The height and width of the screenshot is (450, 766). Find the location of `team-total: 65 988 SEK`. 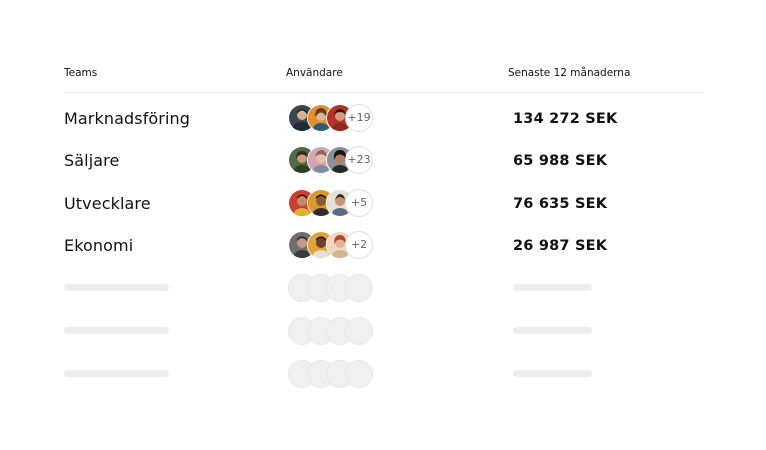

team-total: 65 988 SEK is located at coordinates (560, 161).